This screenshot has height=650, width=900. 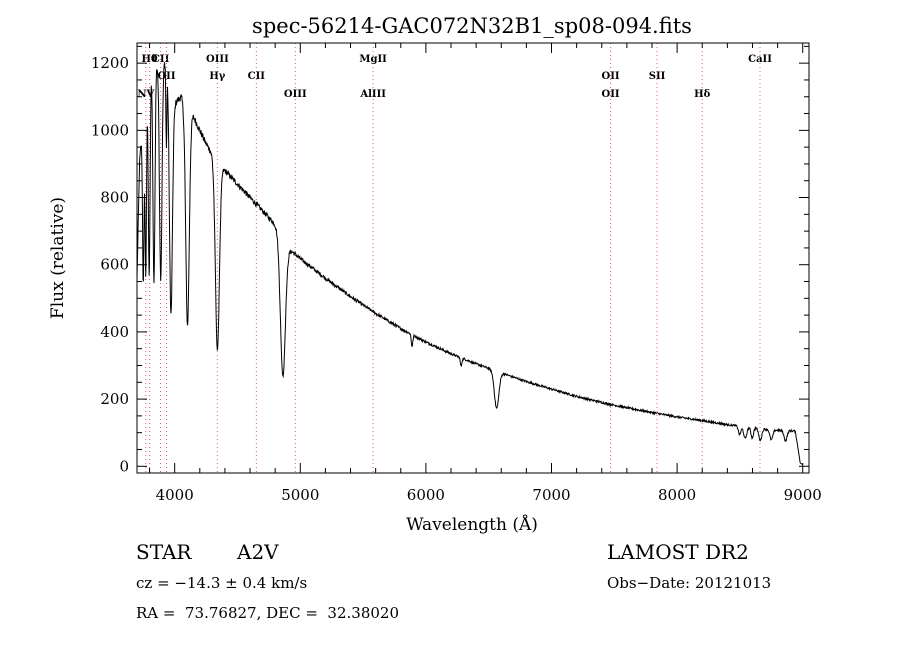 I want to click on line-marker-label: CaII, so click(x=760, y=59).